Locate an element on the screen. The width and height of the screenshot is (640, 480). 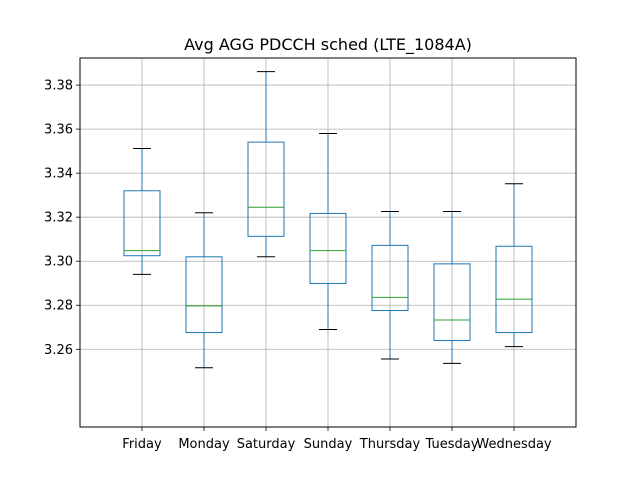
x-tick-label: Tuesday is located at coordinates (452, 444).